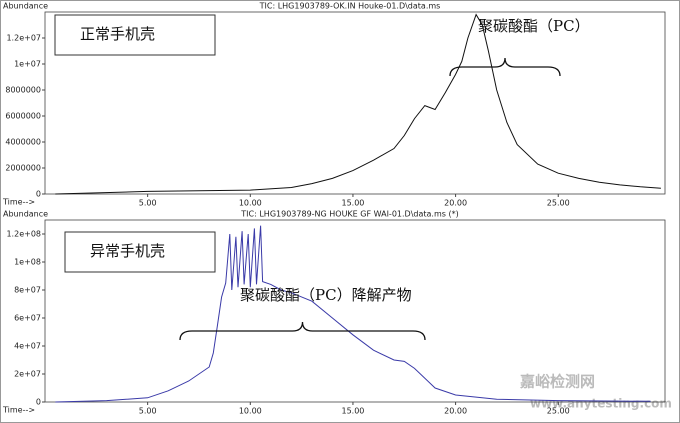  Describe the element at coordinates (601, 404) in the screenshot. I see `watermark: www.anytesting.com` at that location.